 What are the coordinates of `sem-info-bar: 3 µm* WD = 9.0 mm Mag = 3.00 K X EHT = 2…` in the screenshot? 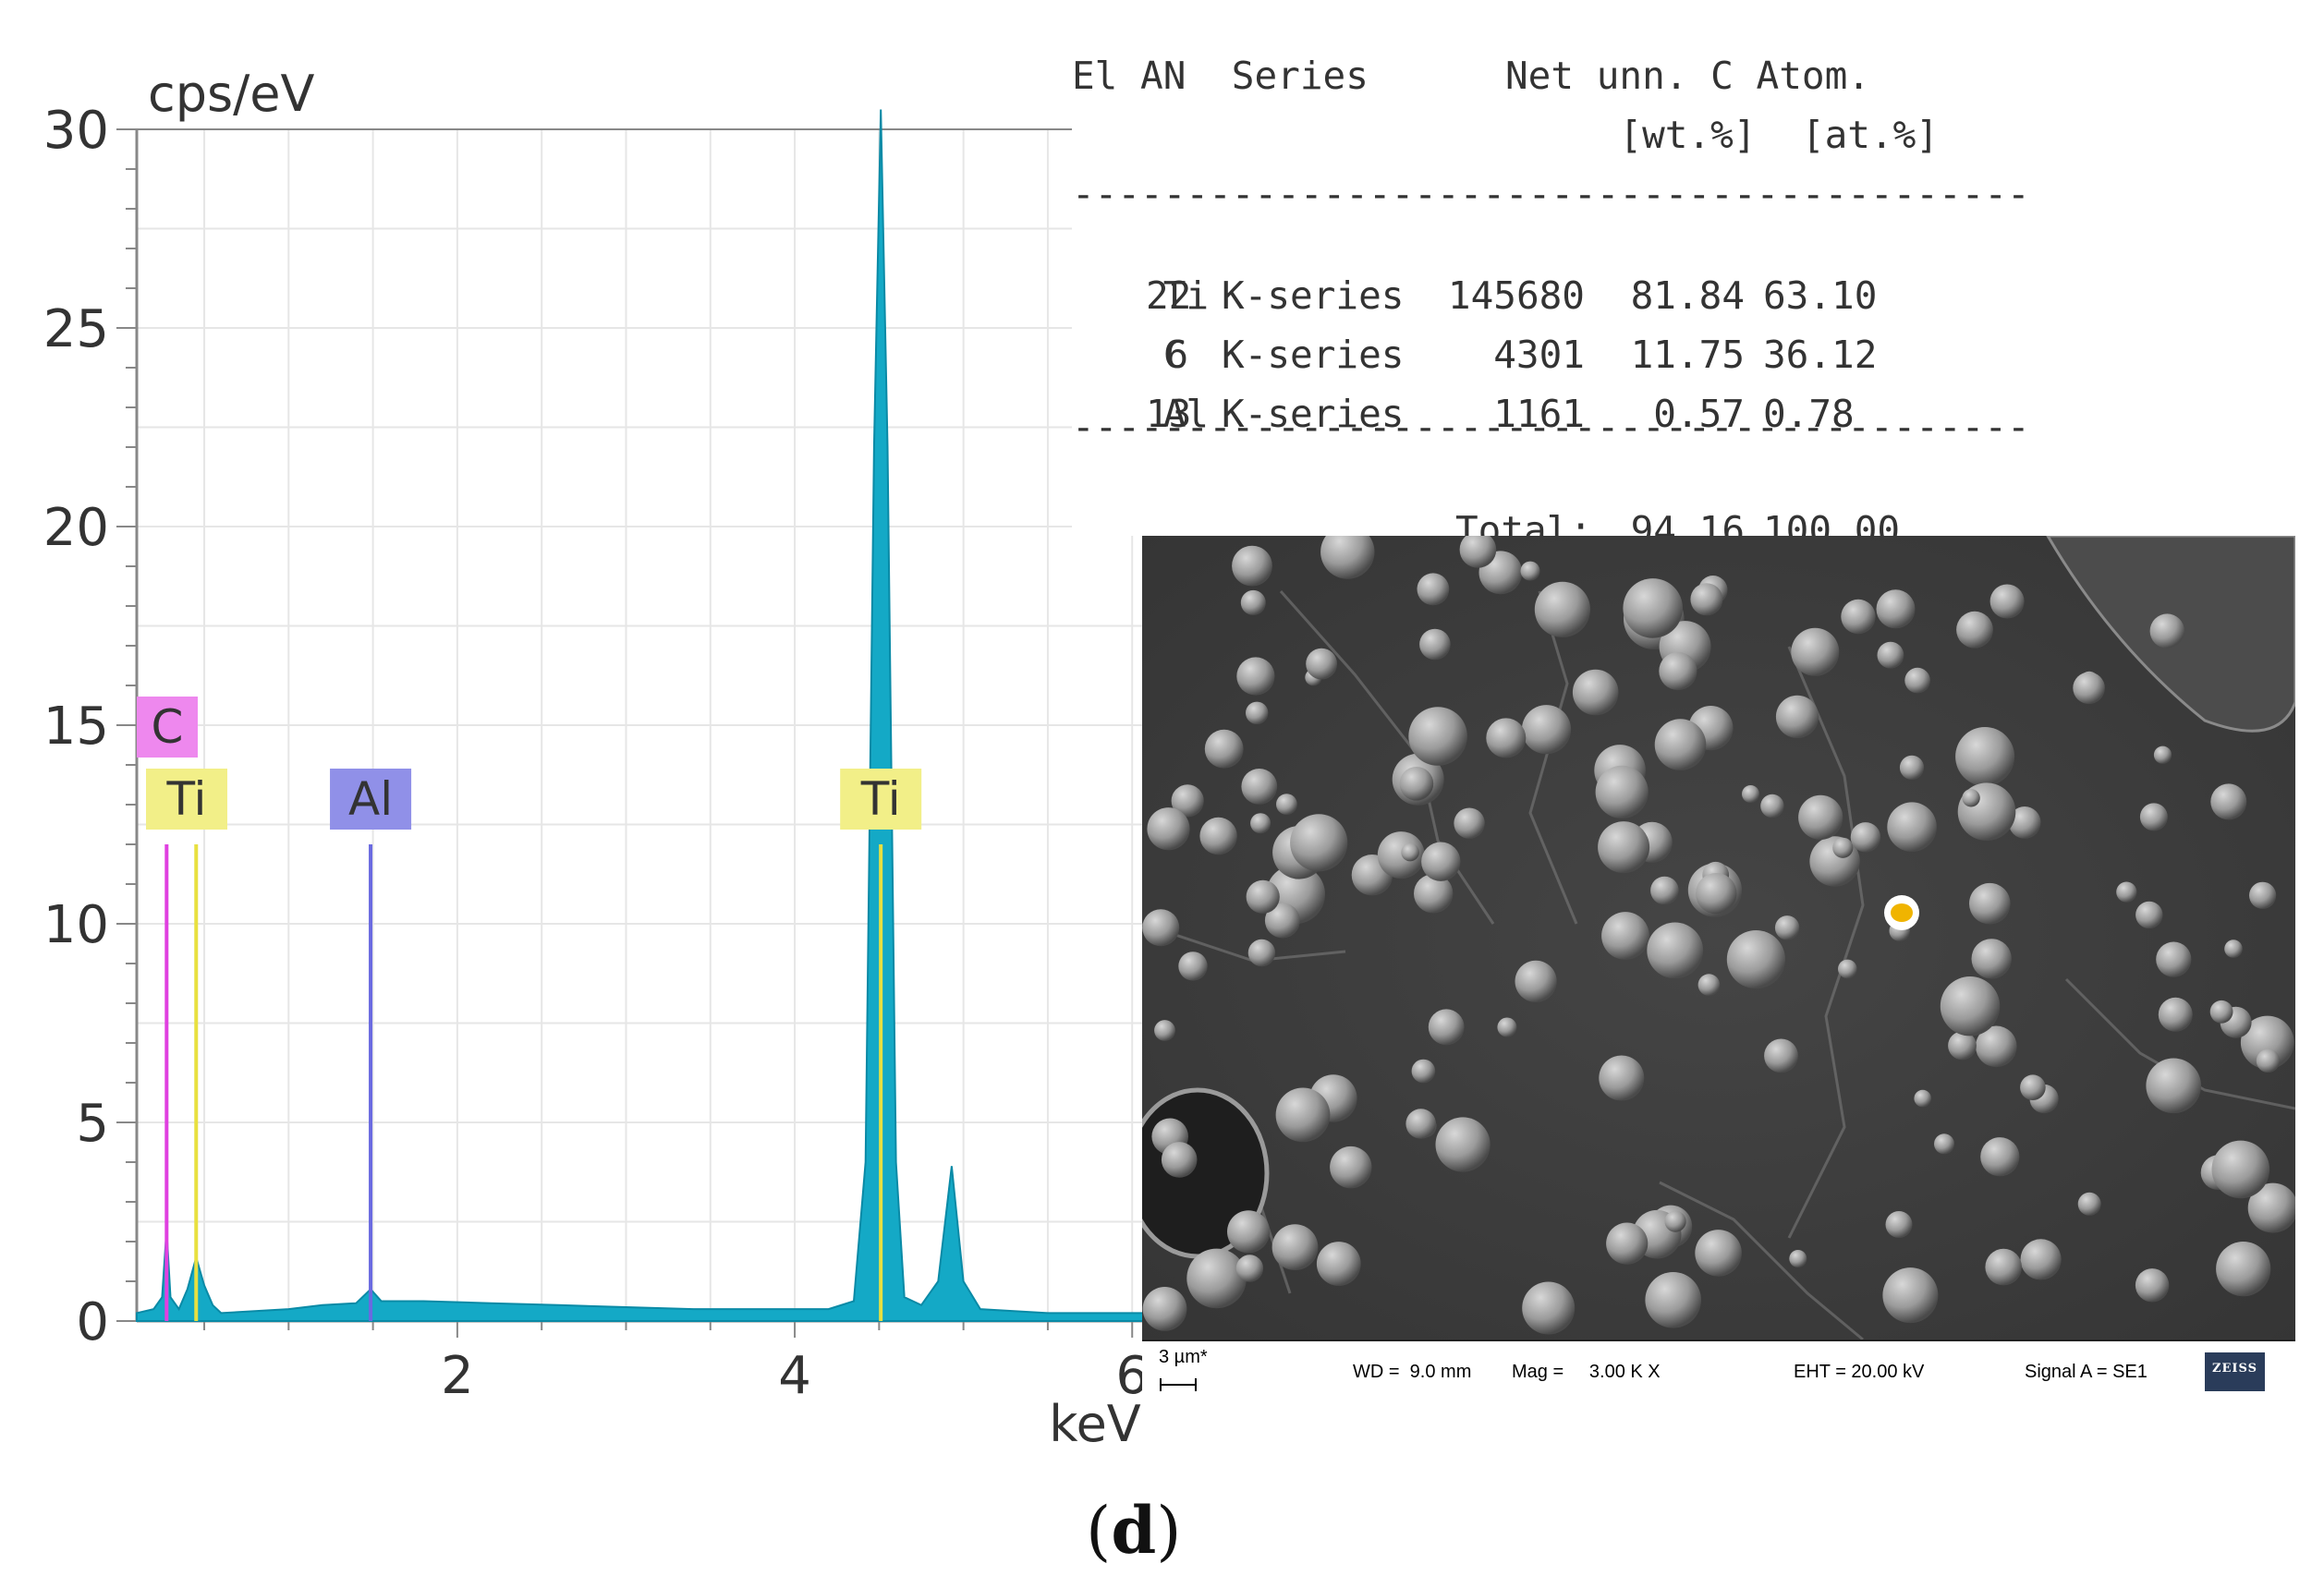 It's located at (1718, 1369).